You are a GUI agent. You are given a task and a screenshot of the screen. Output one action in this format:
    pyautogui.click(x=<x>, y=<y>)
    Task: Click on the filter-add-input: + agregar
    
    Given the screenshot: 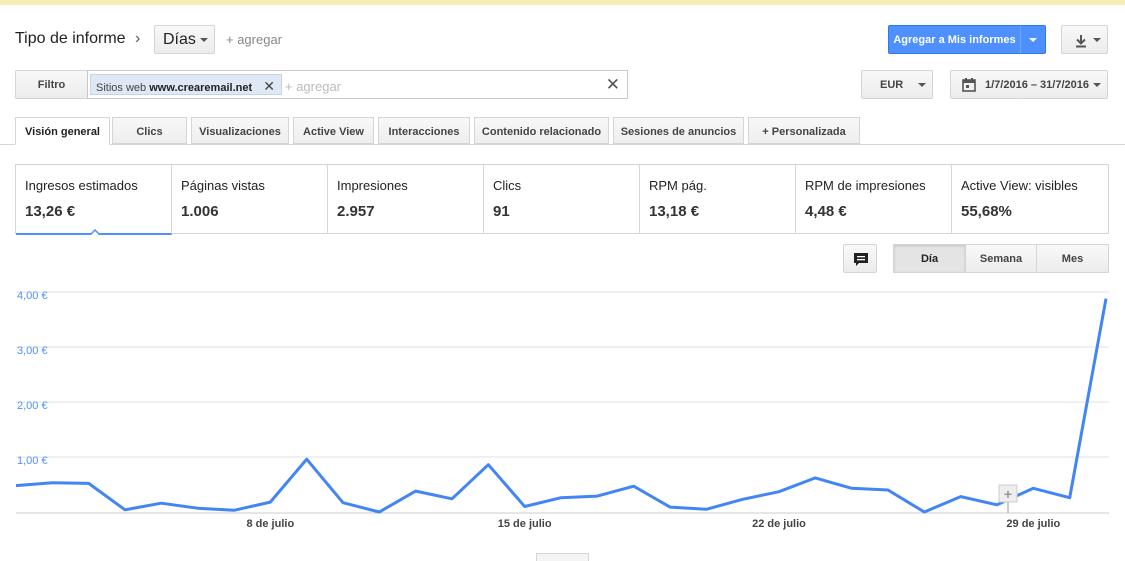 What is the action you would take?
    pyautogui.click(x=313, y=86)
    